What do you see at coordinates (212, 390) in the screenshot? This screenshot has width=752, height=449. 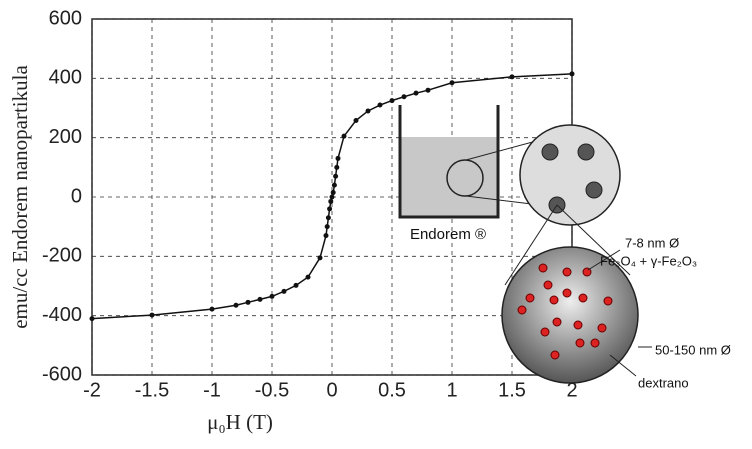 I see `x-tick-label: -1` at bounding box center [212, 390].